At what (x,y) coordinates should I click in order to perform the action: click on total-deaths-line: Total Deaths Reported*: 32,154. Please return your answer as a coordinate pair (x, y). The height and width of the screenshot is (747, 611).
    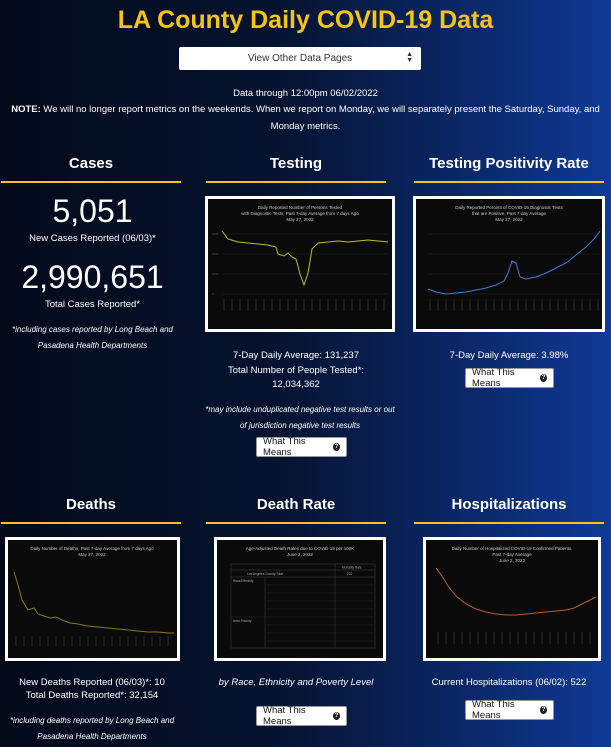
    Looking at the image, I should click on (92, 695).